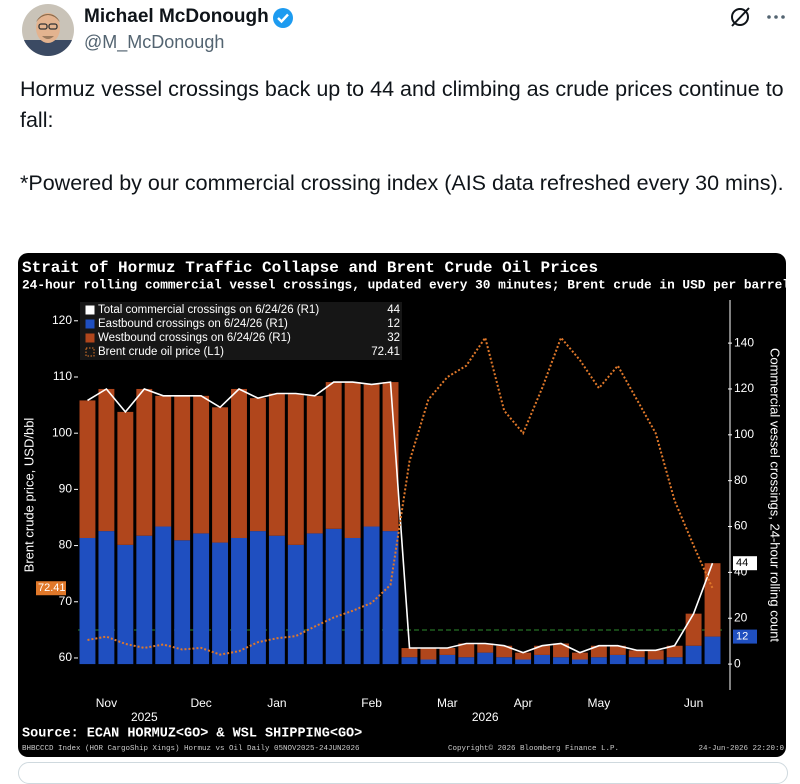 The width and height of the screenshot is (800, 784). Describe the element at coordinates (393, 310) in the screenshot. I see `legend-value: 44` at that location.